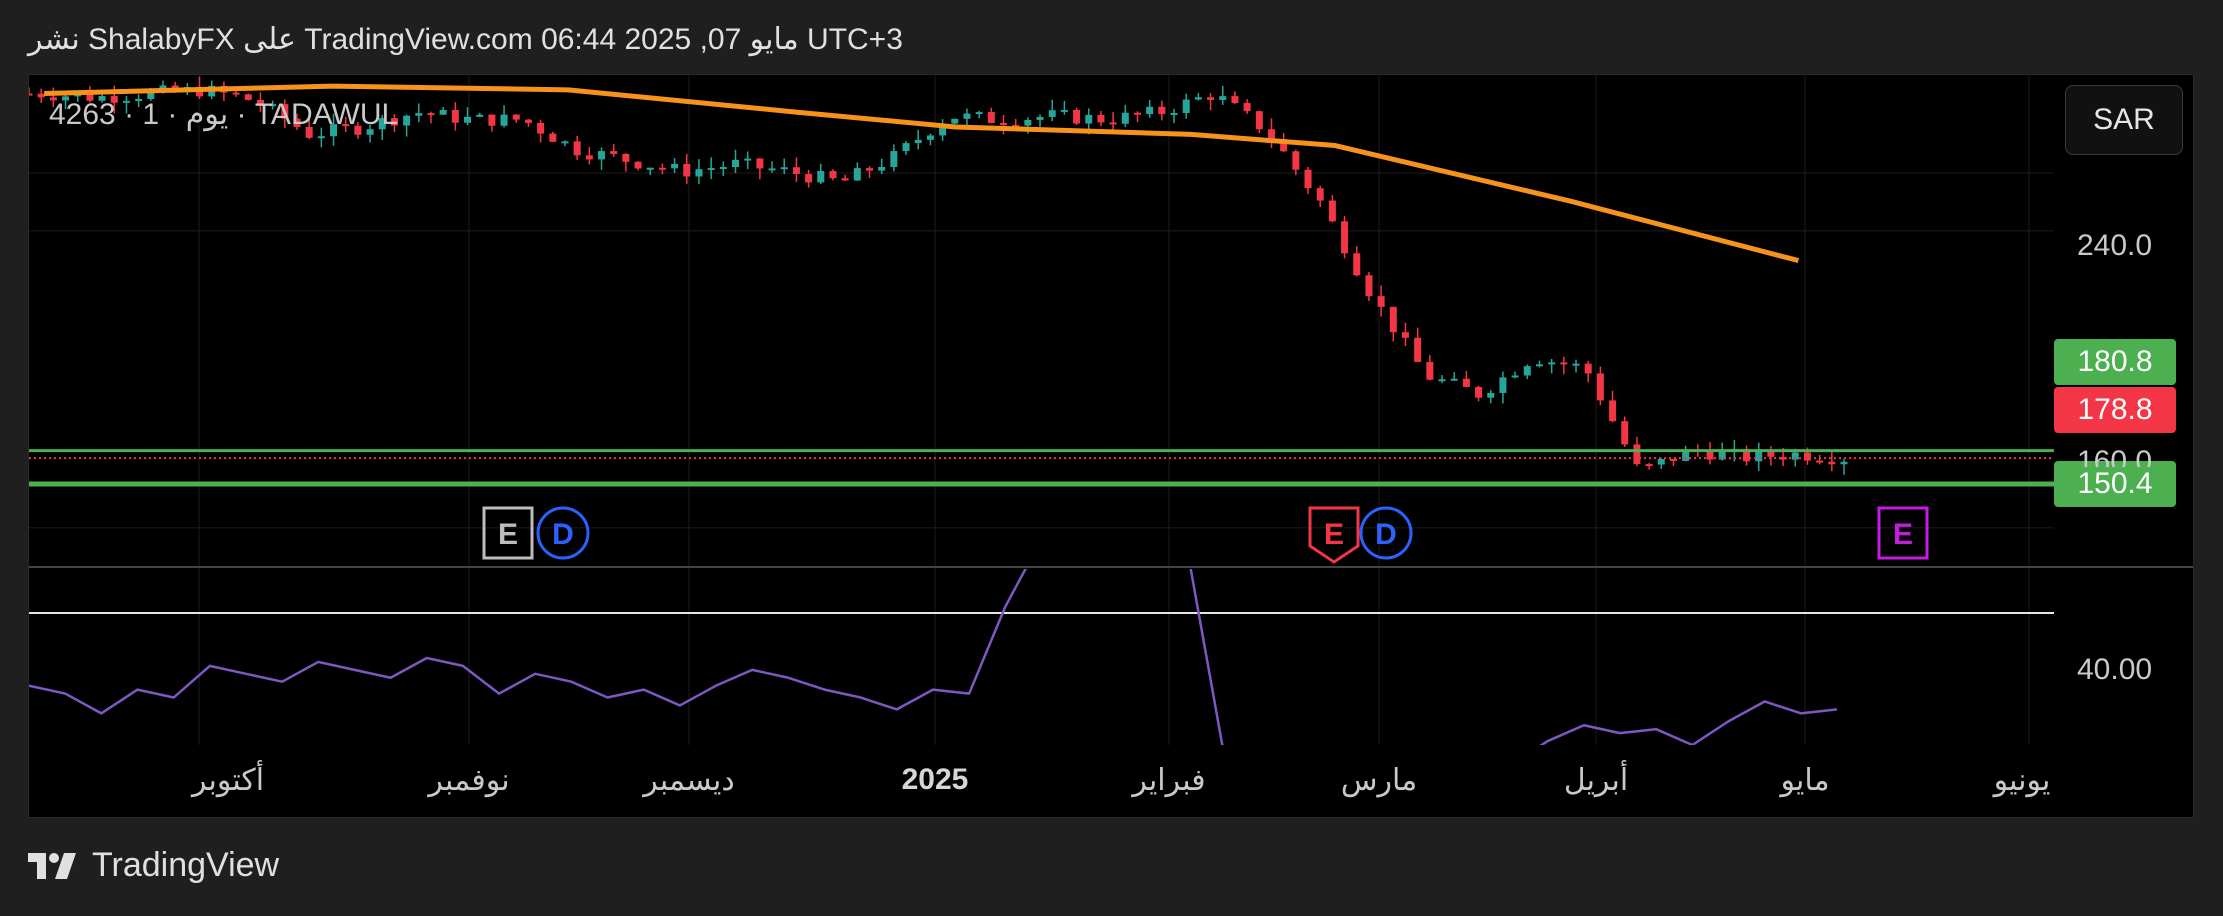 The width and height of the screenshot is (2223, 916). What do you see at coordinates (2115, 362) in the screenshot?
I see `price-tag-180-8: 180.8` at bounding box center [2115, 362].